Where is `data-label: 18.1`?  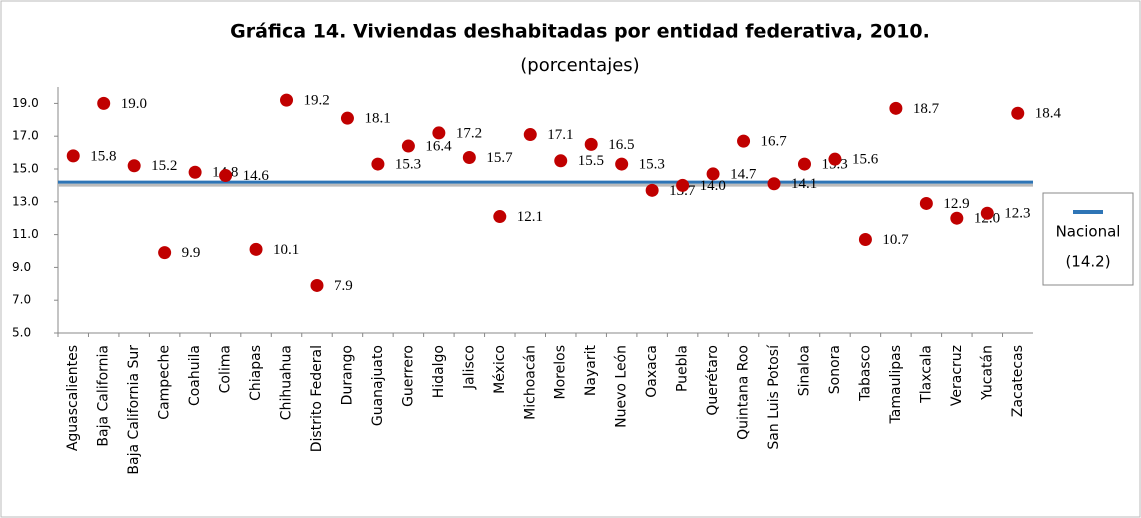 data-label: 18.1 is located at coordinates (377, 119).